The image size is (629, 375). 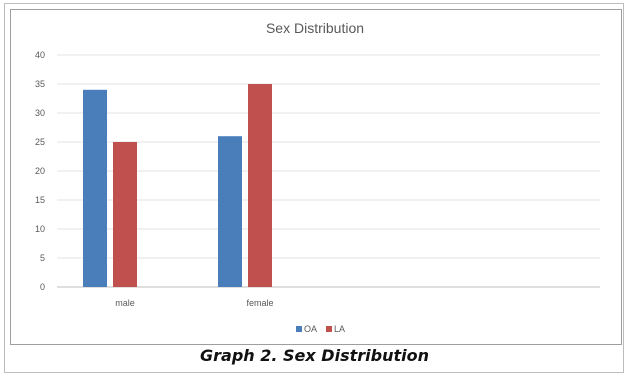 What do you see at coordinates (320, 329) in the screenshot?
I see `legend: OA LA` at bounding box center [320, 329].